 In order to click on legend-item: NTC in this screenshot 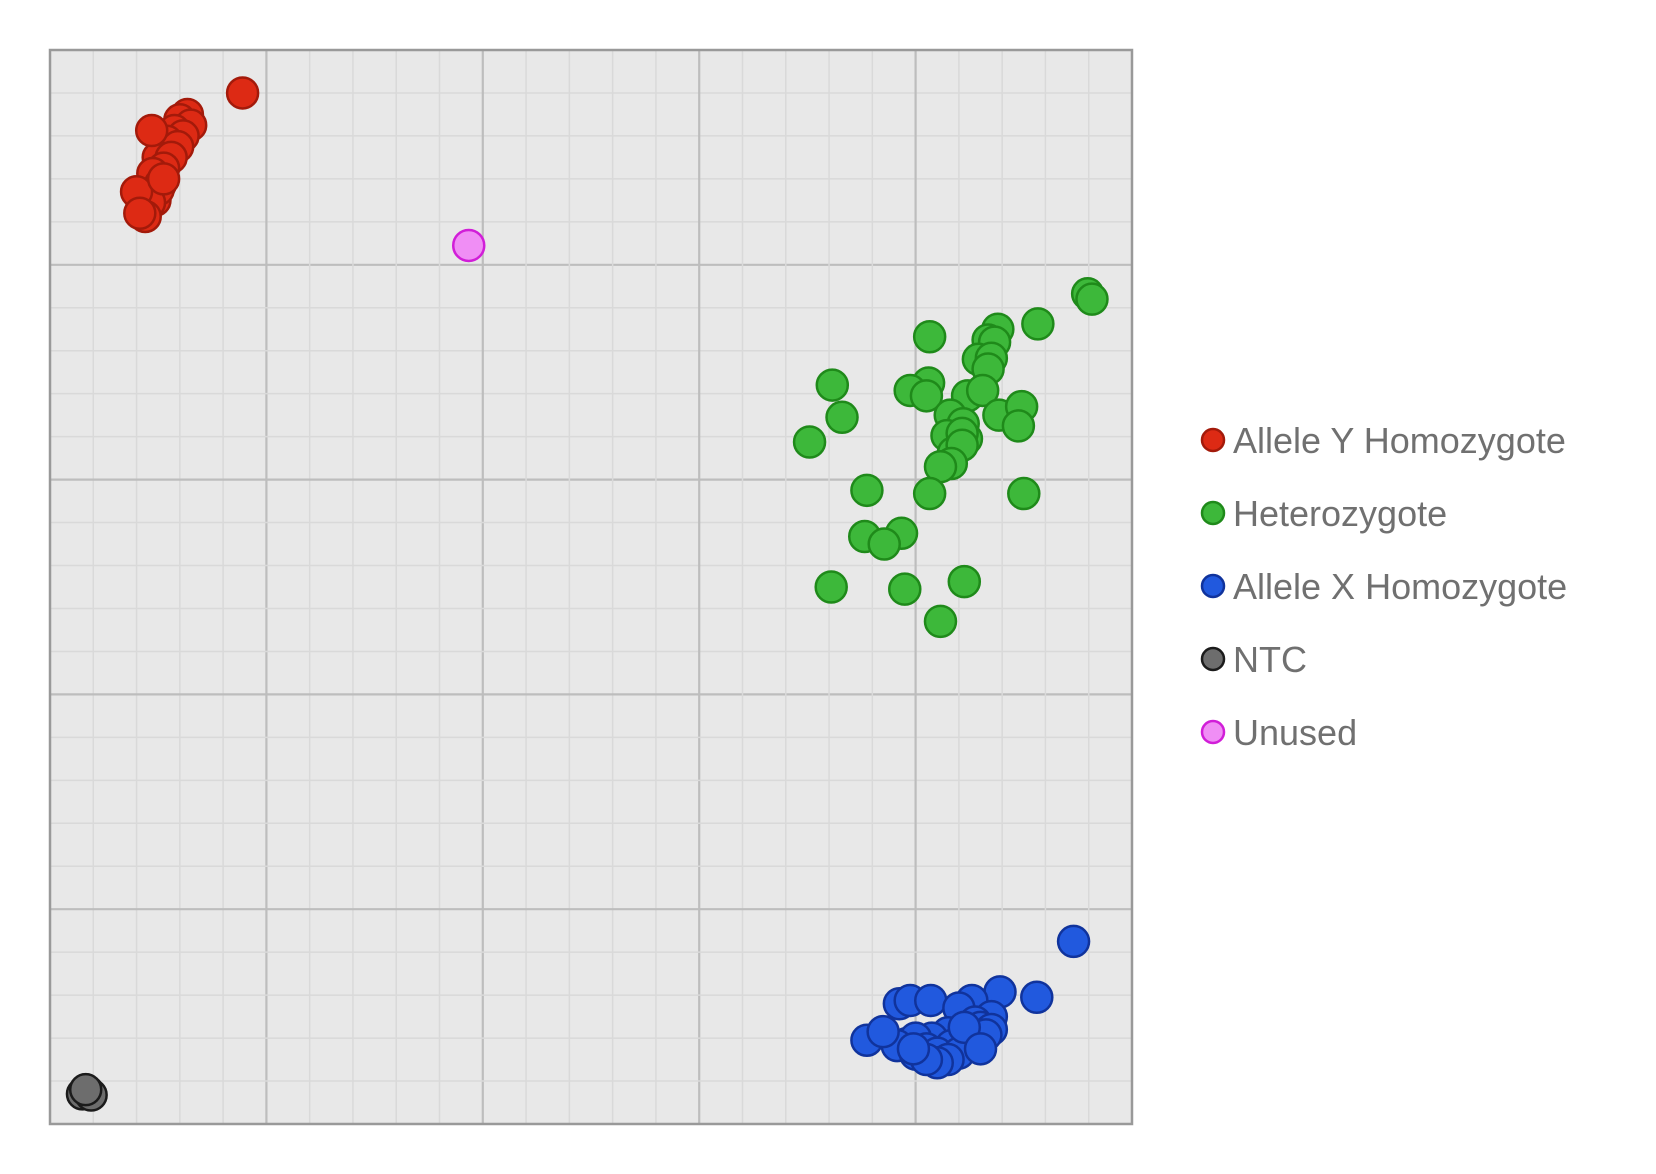, I will do `click(1253, 659)`.